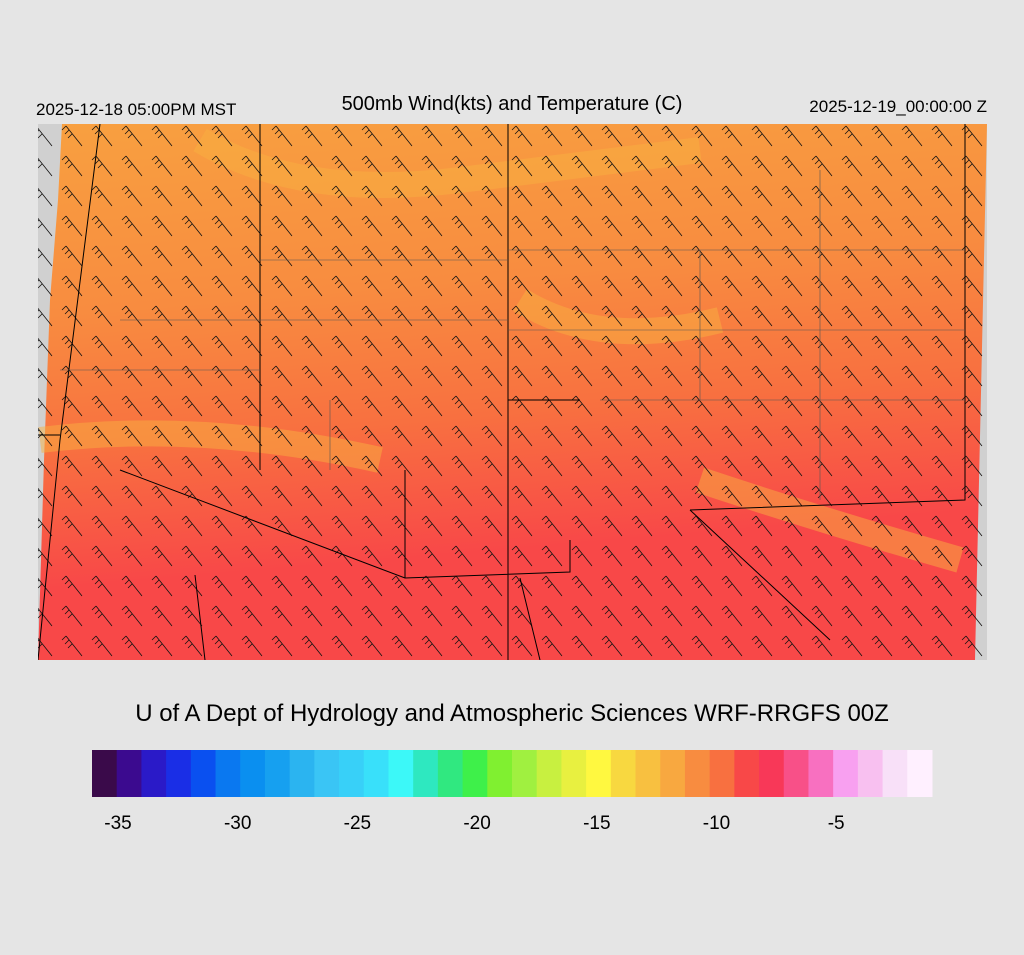 Image resolution: width=1024 pixels, height=955 pixels. What do you see at coordinates (512, 104) in the screenshot?
I see `map-title: 500mb Wind(kts) and Temperature (C)` at bounding box center [512, 104].